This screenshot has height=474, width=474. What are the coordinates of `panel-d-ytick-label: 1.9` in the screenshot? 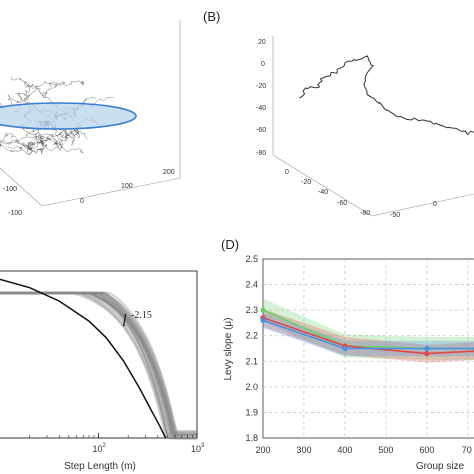 It's located at (251, 412).